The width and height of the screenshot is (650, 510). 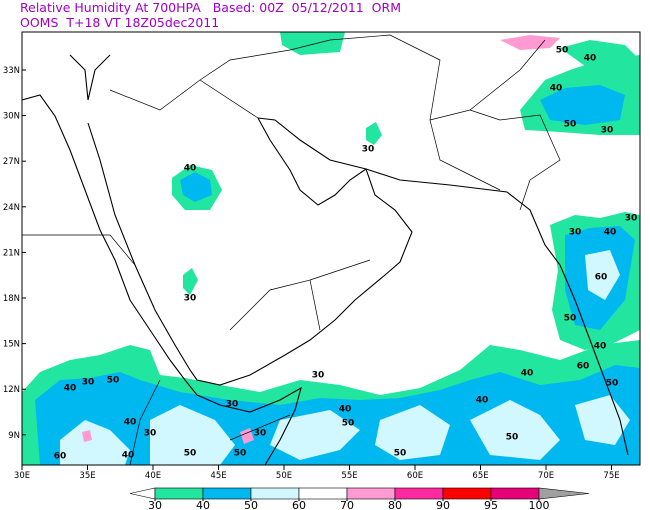 What do you see at coordinates (11, 117) in the screenshot?
I see `lat-label: 30N` at bounding box center [11, 117].